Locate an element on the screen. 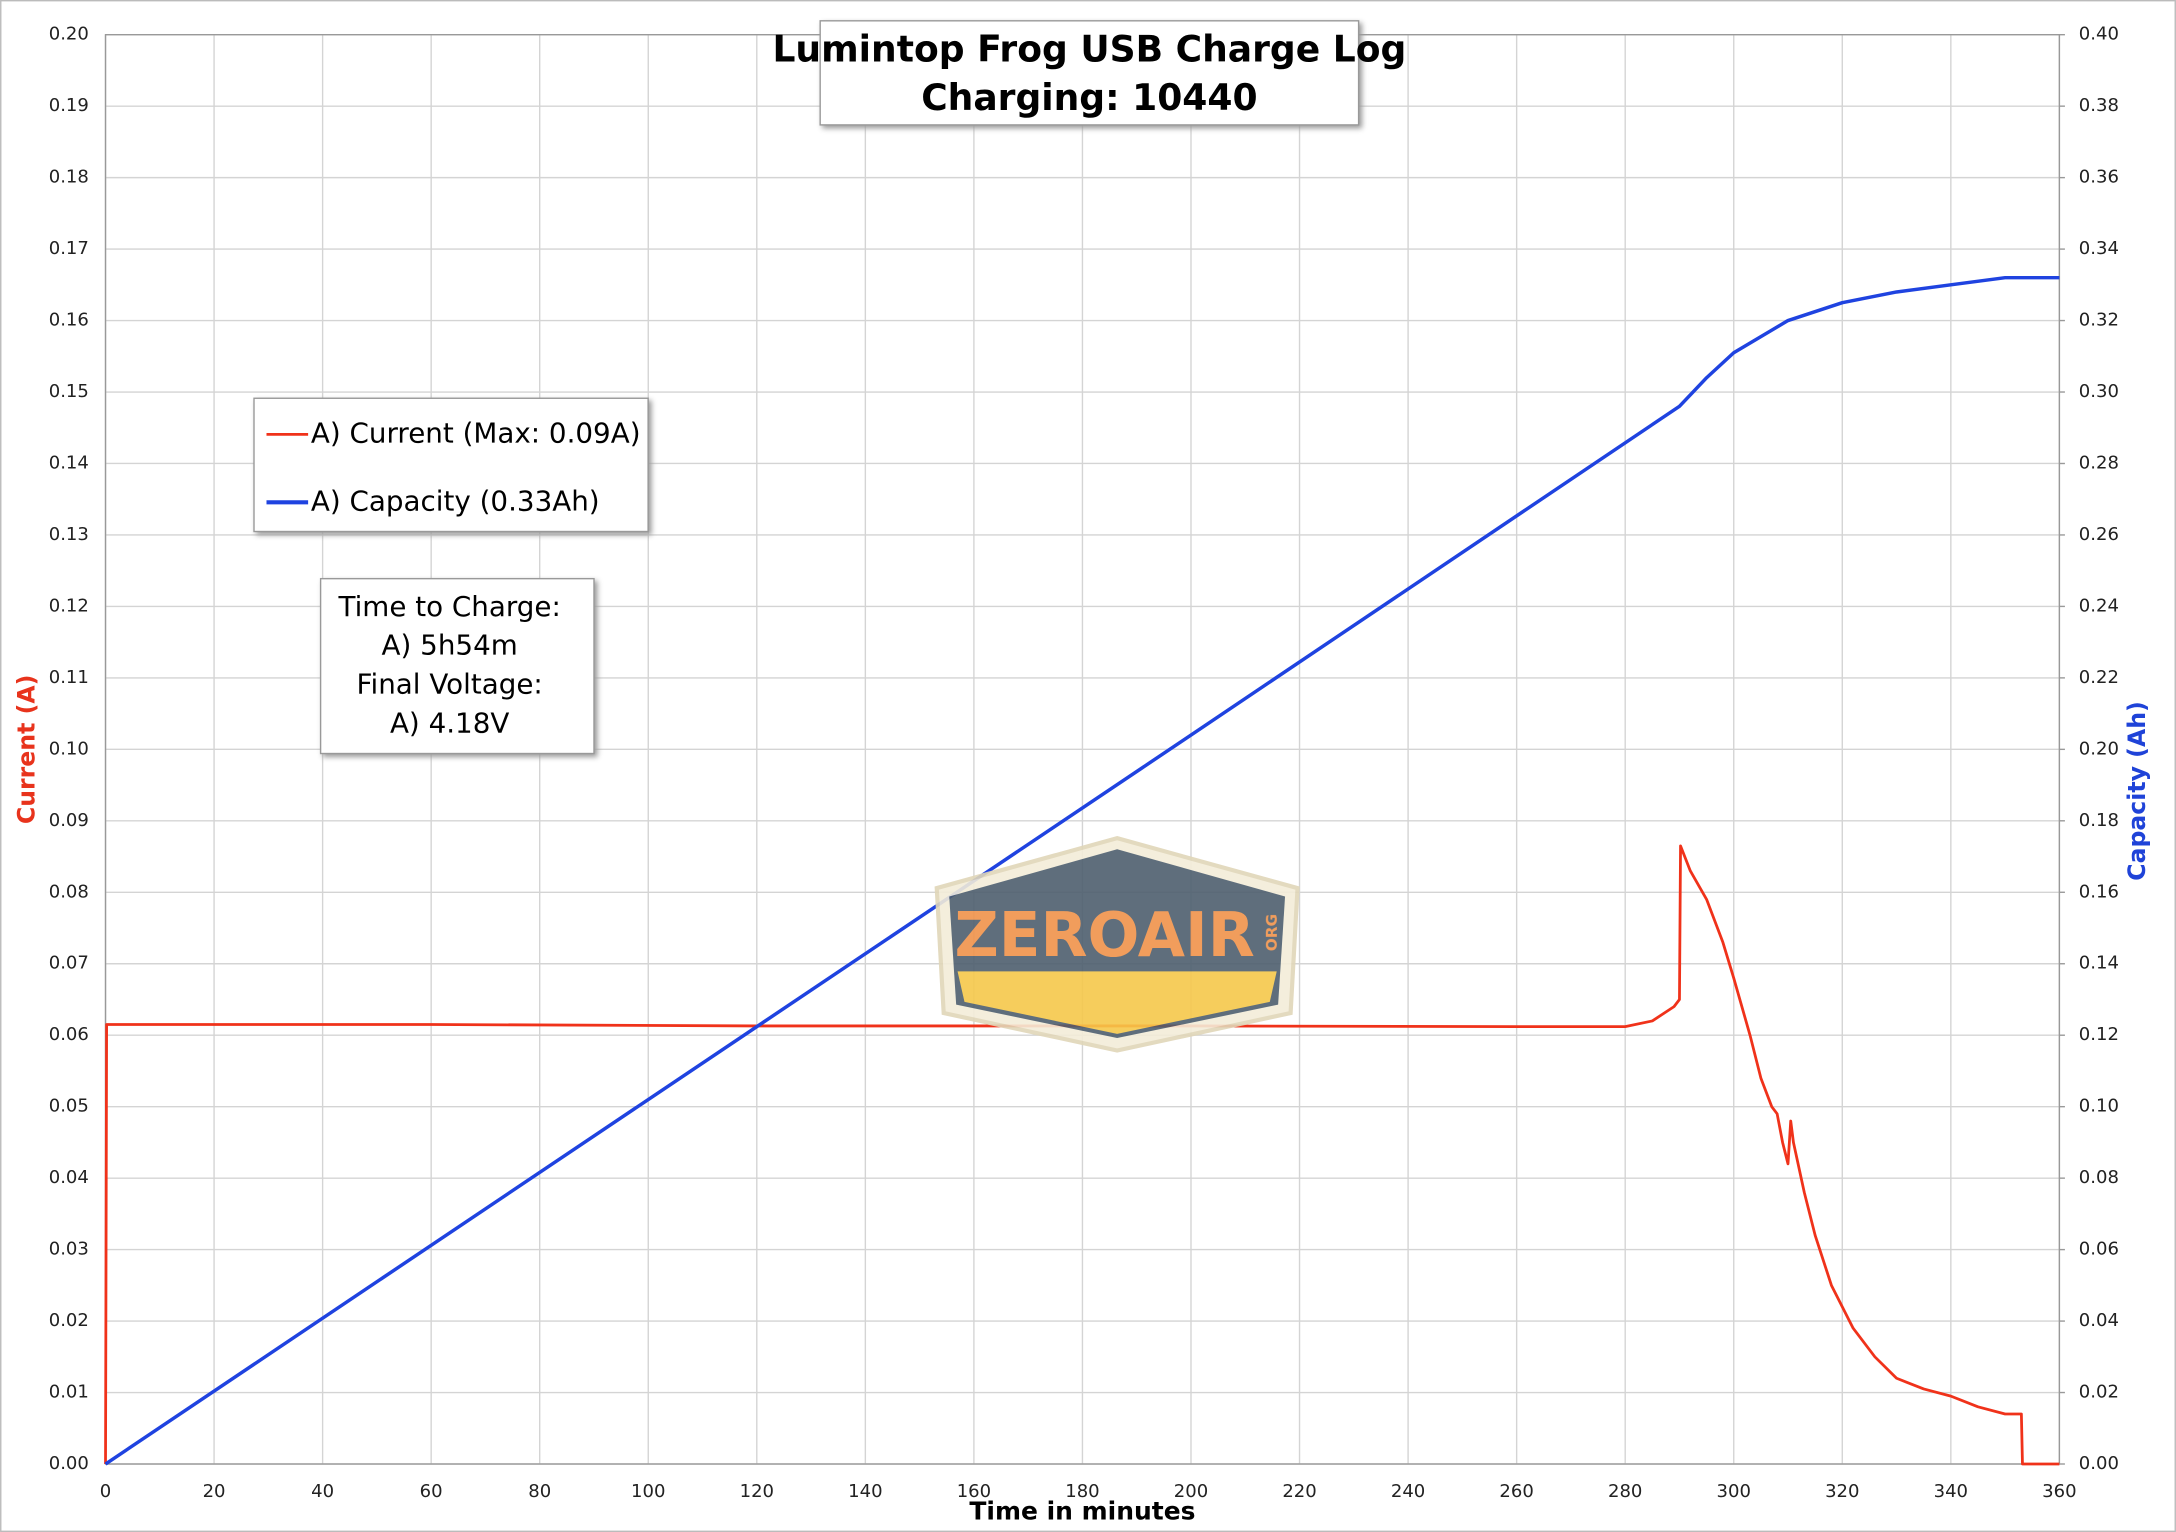 The width and height of the screenshot is (2176, 1532). chart-subtitle: Charging: 10440 is located at coordinates (1089, 98).